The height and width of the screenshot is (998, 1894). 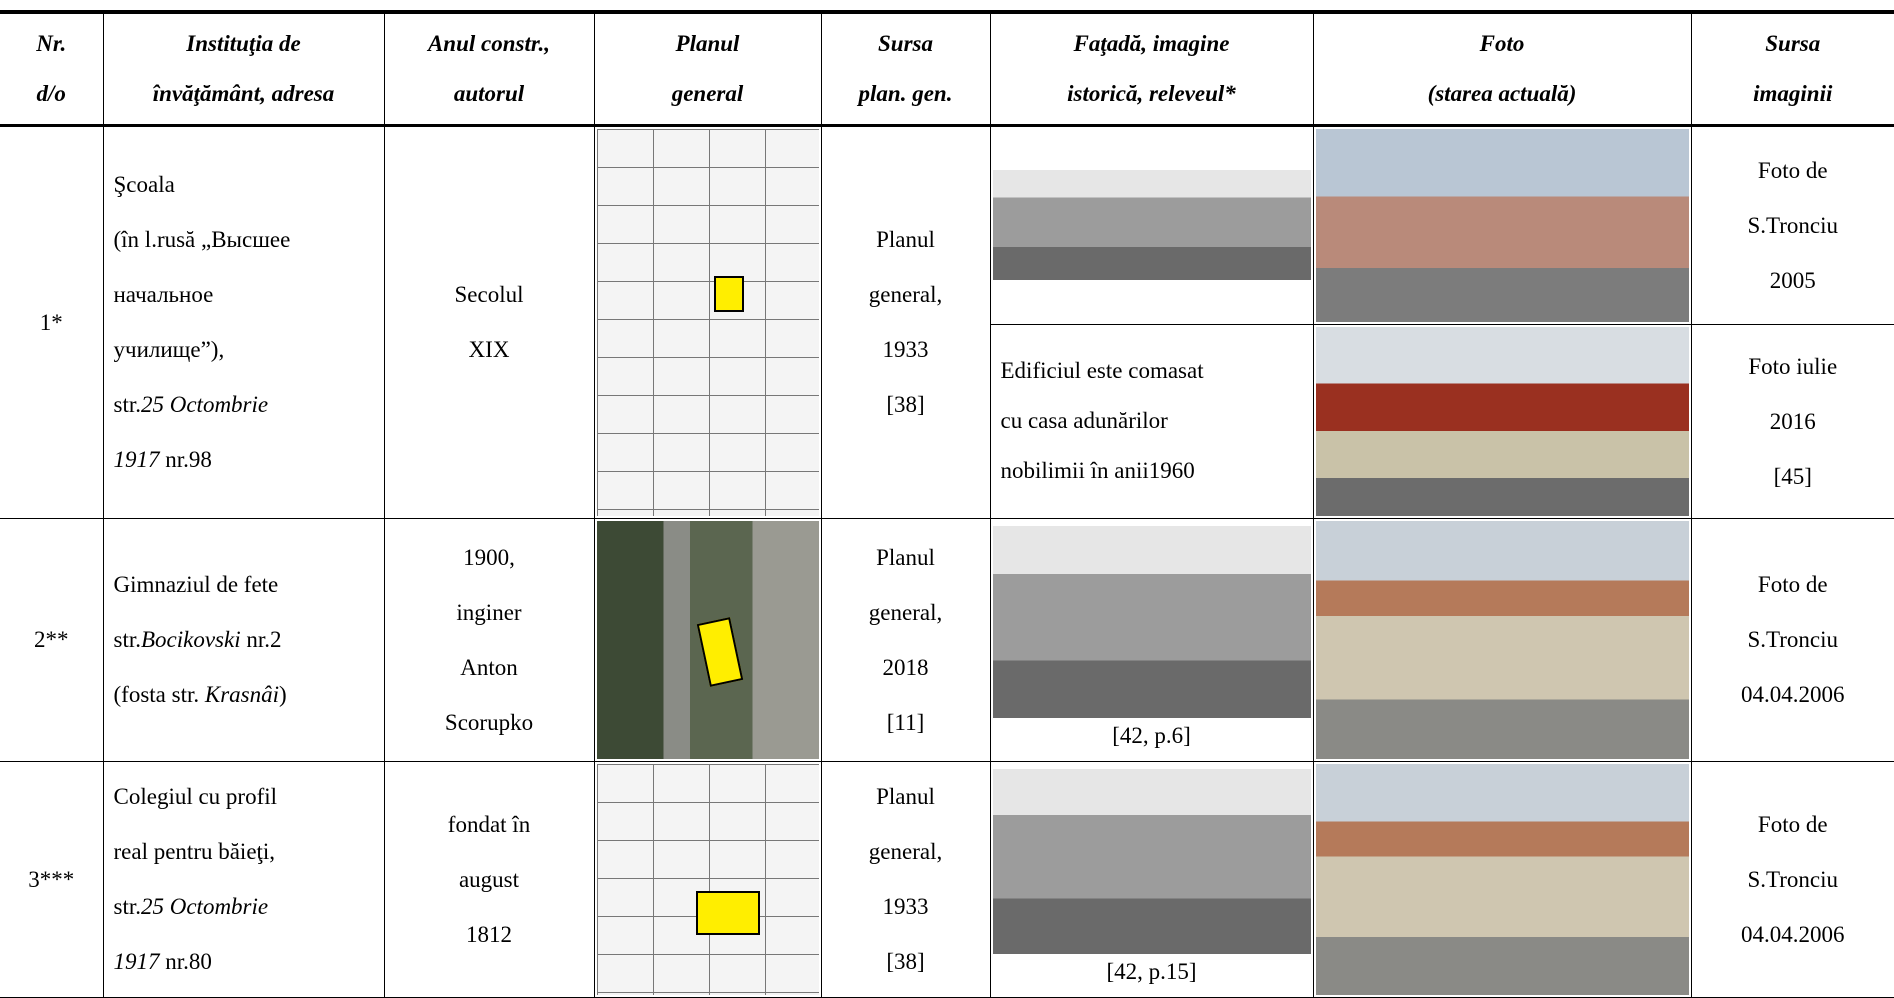 I want to click on text-line: 1917 nr.80, so click(x=246, y=961).